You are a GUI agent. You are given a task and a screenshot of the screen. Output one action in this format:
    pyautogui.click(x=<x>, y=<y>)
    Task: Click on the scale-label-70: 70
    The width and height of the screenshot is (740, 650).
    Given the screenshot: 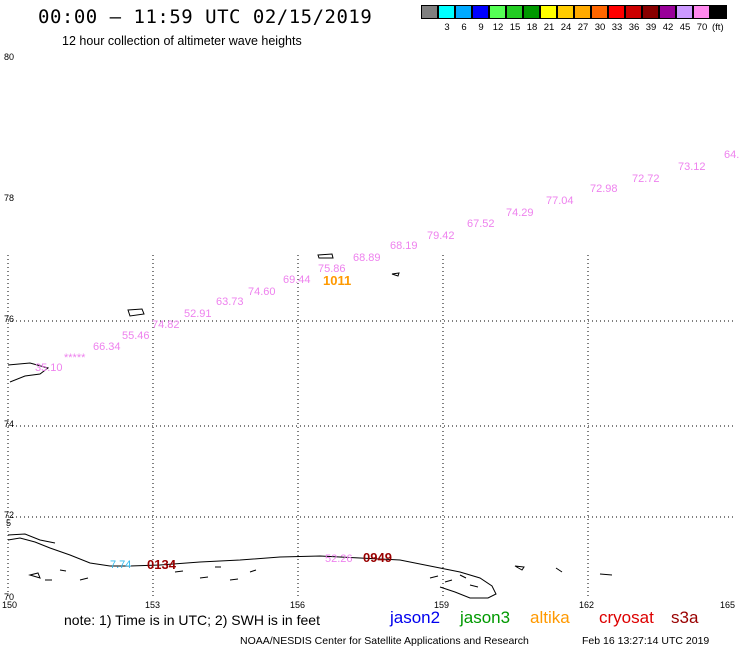 What is the action you would take?
    pyautogui.click(x=702, y=27)
    